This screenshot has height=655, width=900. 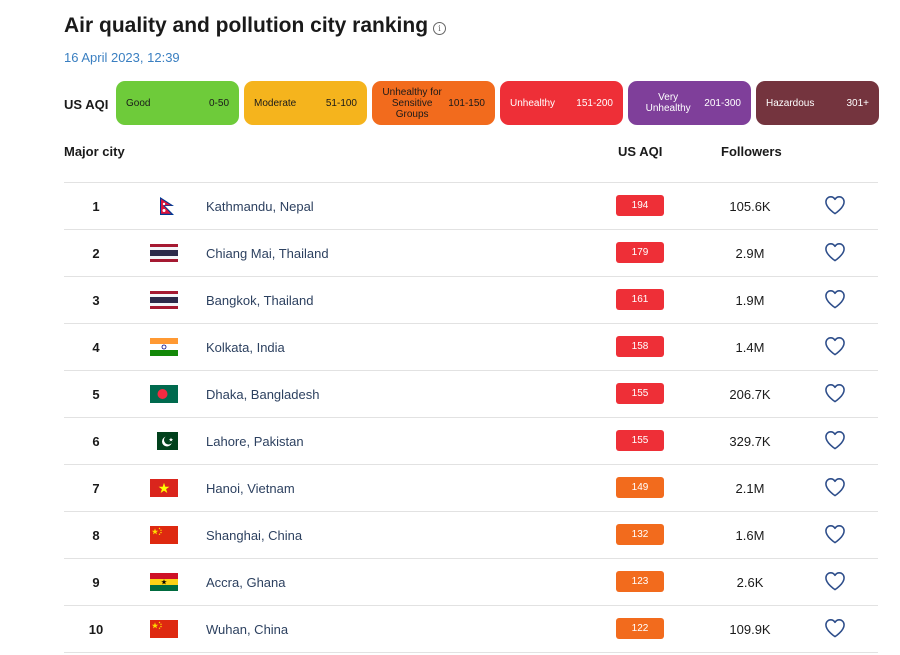 What do you see at coordinates (94, 151) in the screenshot?
I see `column-header-city: Major city` at bounding box center [94, 151].